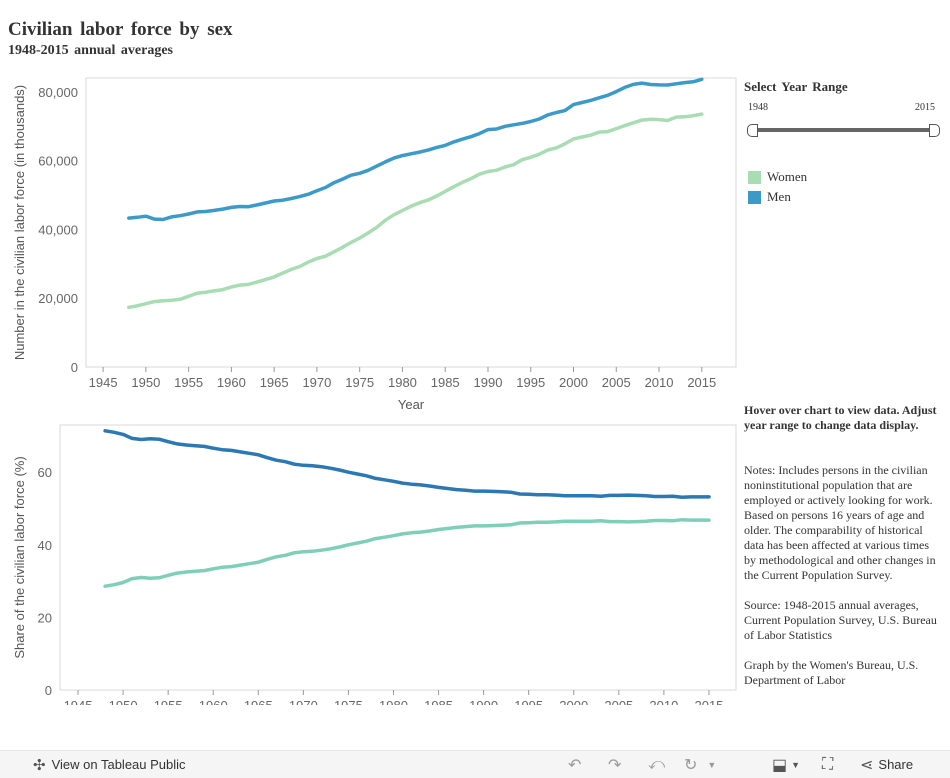 The width and height of the screenshot is (950, 778). I want to click on revert-icon: ⤺, so click(657, 764).